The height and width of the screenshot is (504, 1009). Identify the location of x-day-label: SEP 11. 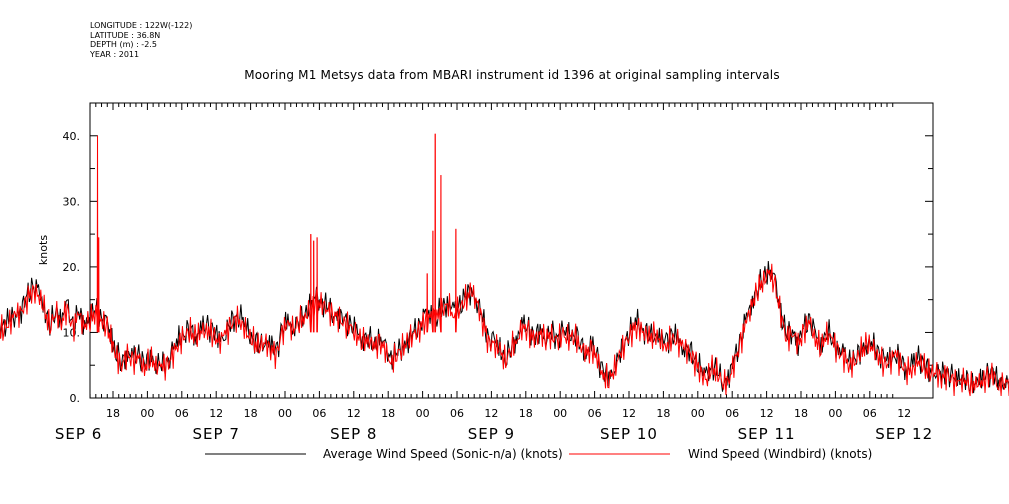
(767, 434).